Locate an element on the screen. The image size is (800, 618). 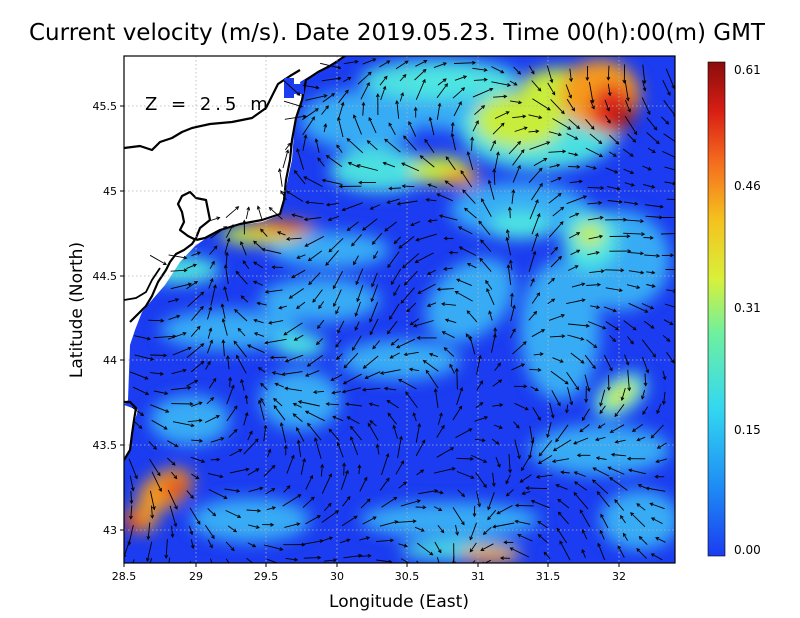
colorbar: 0.00 0.15 0.31 0.46 0.61 is located at coordinates (734, 309).